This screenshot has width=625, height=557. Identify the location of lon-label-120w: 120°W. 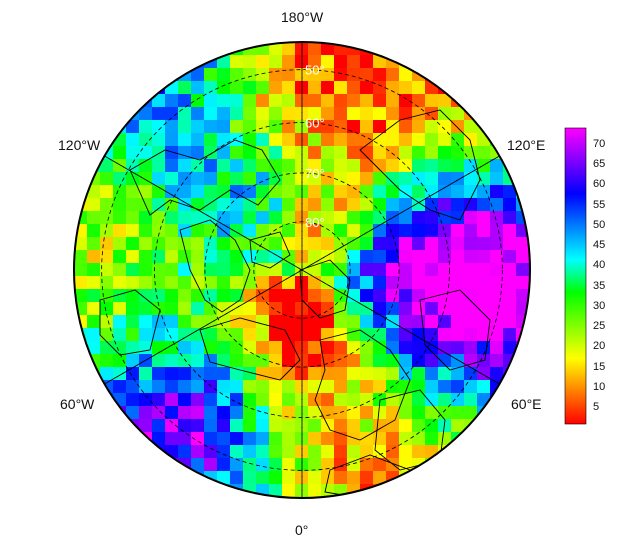
(79, 145).